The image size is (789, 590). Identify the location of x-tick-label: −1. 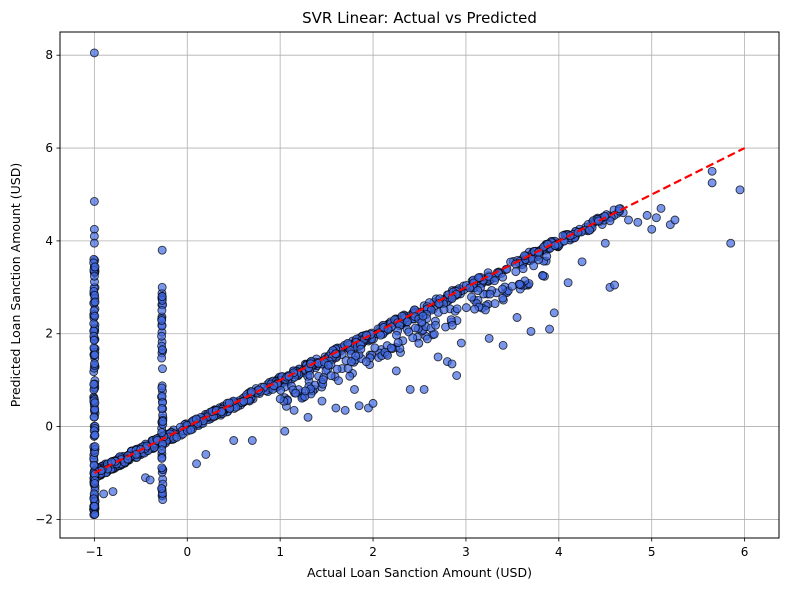
(95, 552).